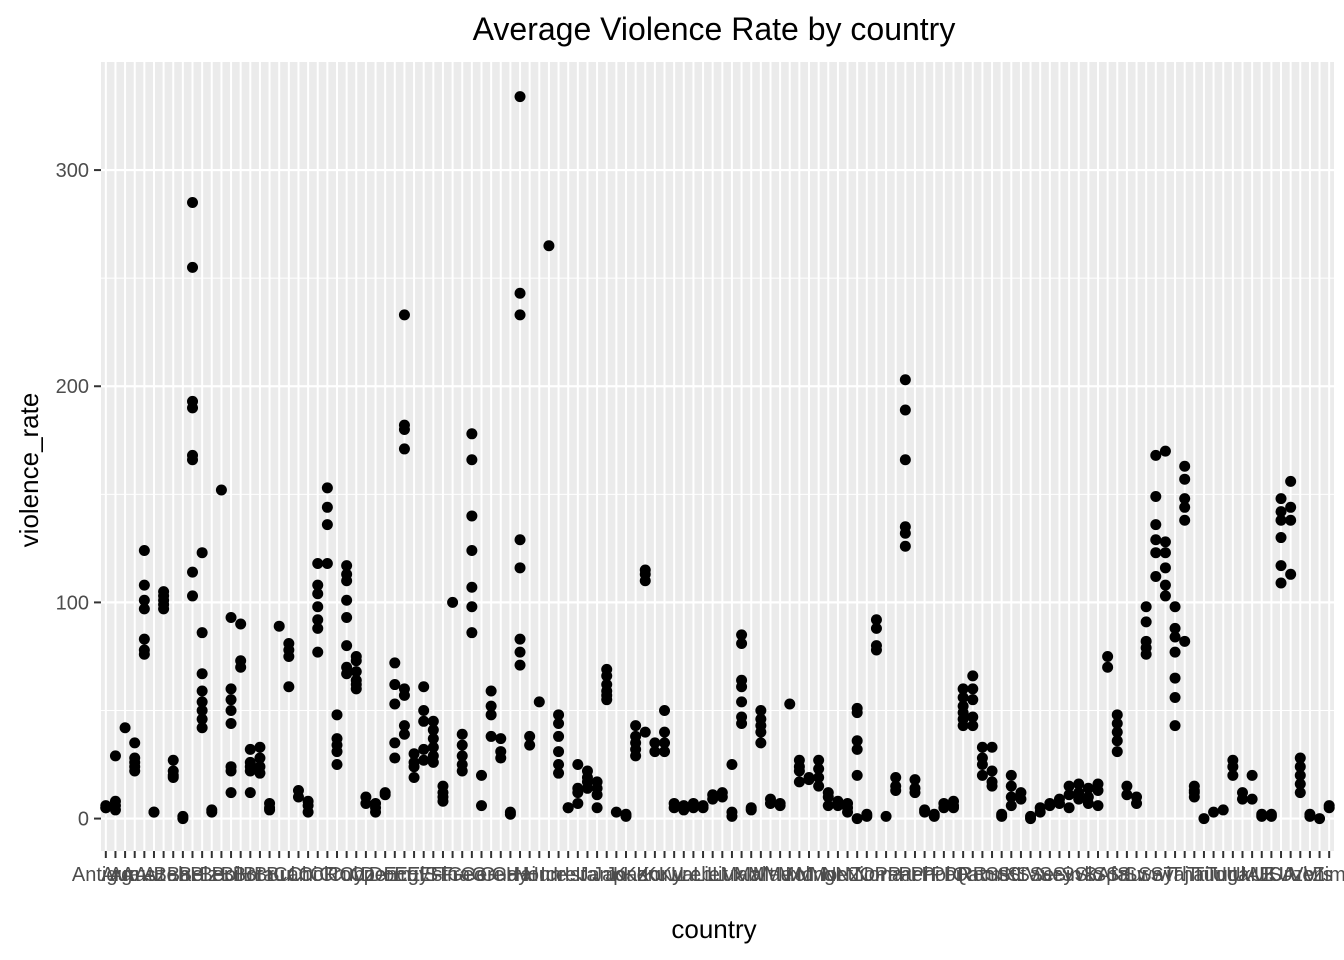 The height and width of the screenshot is (960, 1344). I want to click on x-tick-label: Net, so click(838, 875).